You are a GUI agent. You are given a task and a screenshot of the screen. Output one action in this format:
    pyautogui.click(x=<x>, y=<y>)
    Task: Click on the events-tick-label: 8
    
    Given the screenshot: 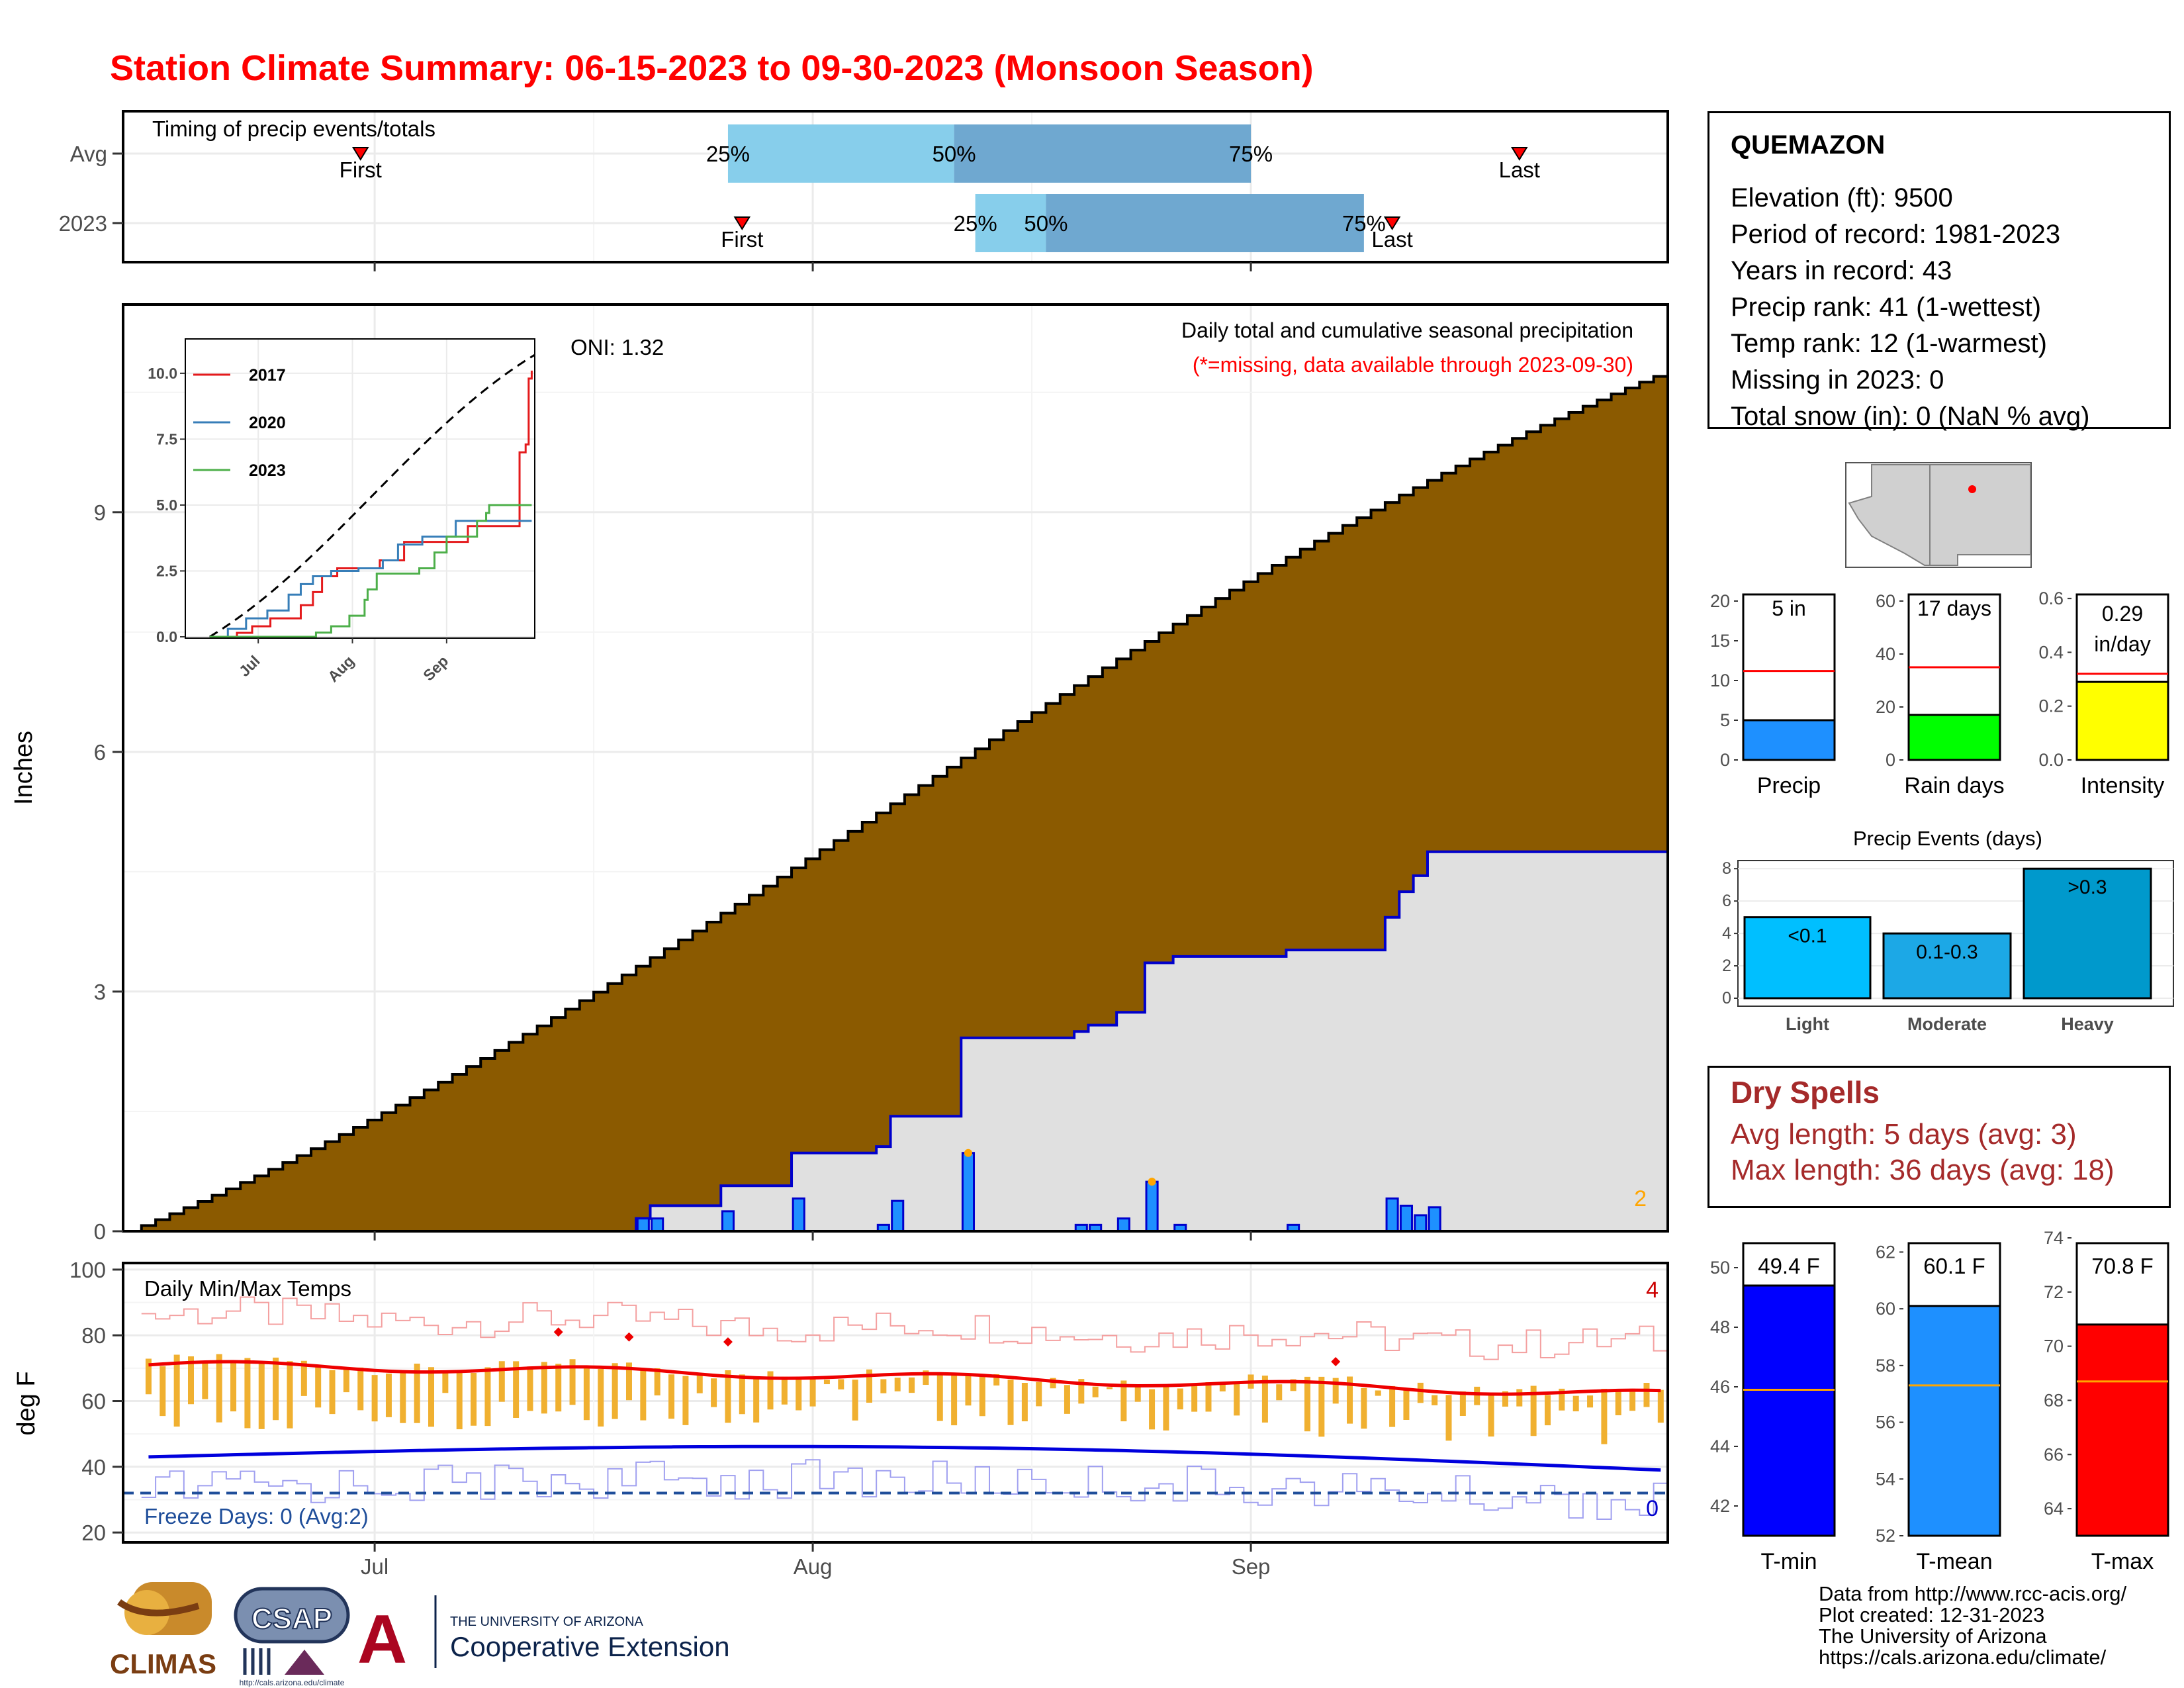 What is the action you would take?
    pyautogui.click(x=1726, y=869)
    